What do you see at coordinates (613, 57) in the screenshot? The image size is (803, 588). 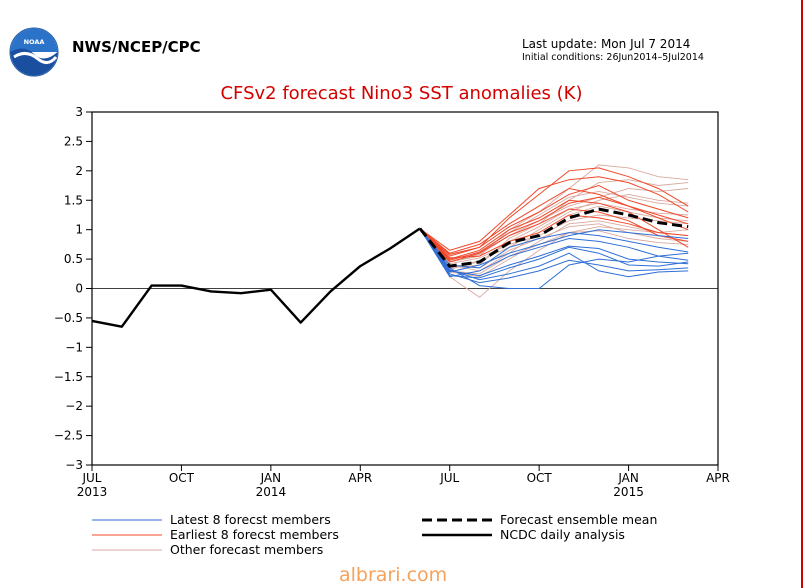 I see `initial-conditions-text: Initial conditions: 26Jun2014–5Jul2014` at bounding box center [613, 57].